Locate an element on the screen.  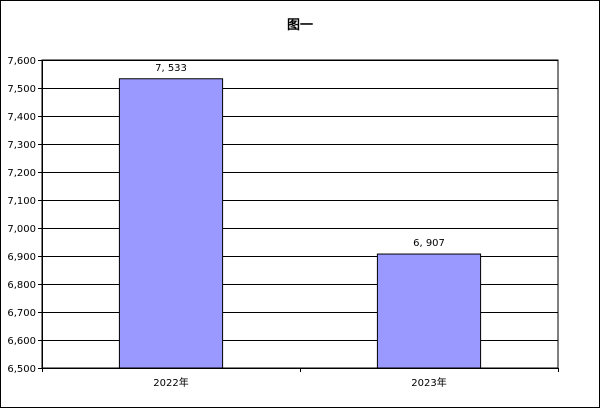
y-tick-label: 6,700 is located at coordinates (21, 313).